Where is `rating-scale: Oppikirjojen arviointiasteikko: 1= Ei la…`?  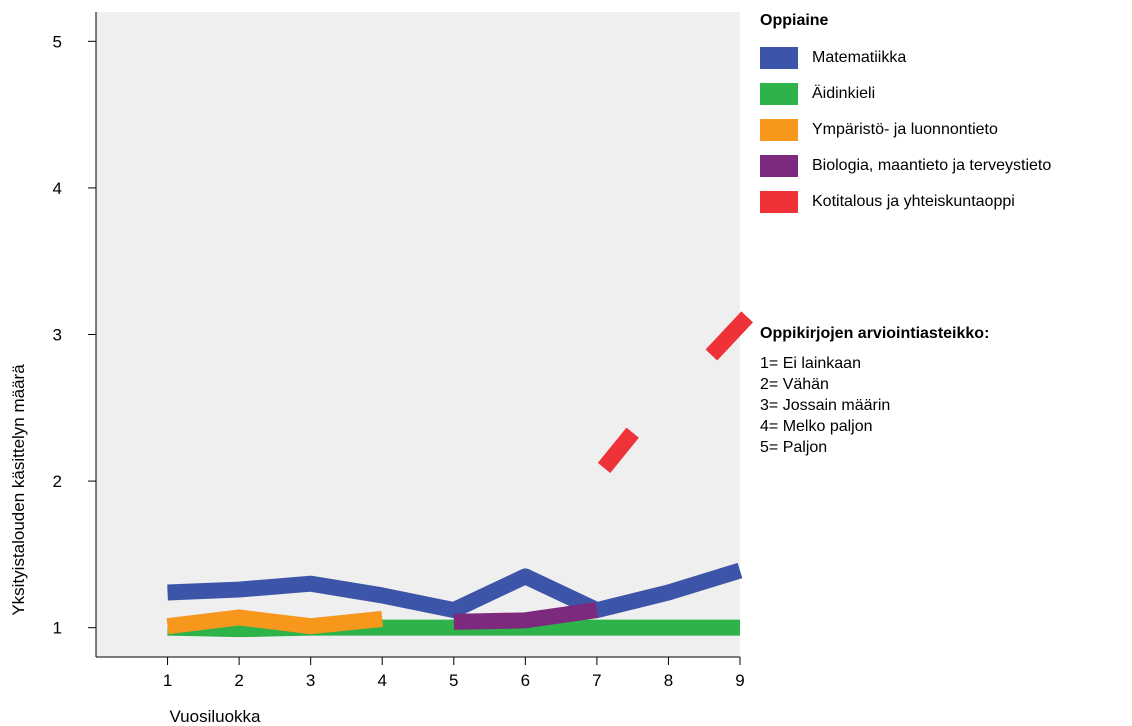 rating-scale: Oppikirjojen arviointiasteikko: 1= Ei la… is located at coordinates (945, 391).